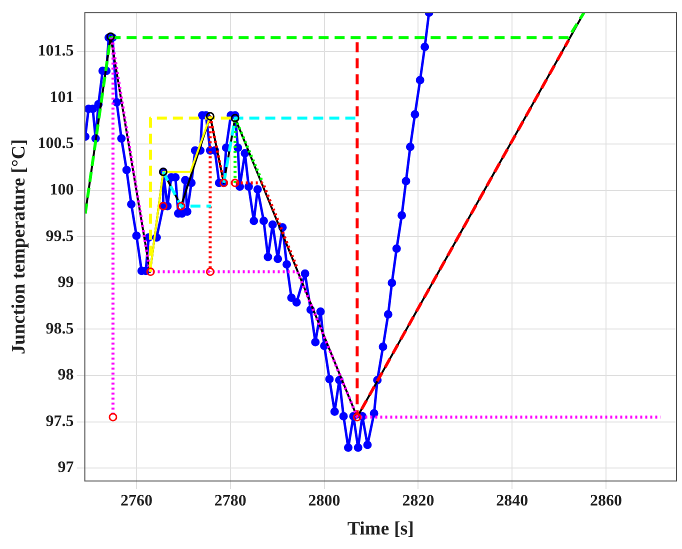  I want to click on x-tick-label: 2820, so click(418, 501).